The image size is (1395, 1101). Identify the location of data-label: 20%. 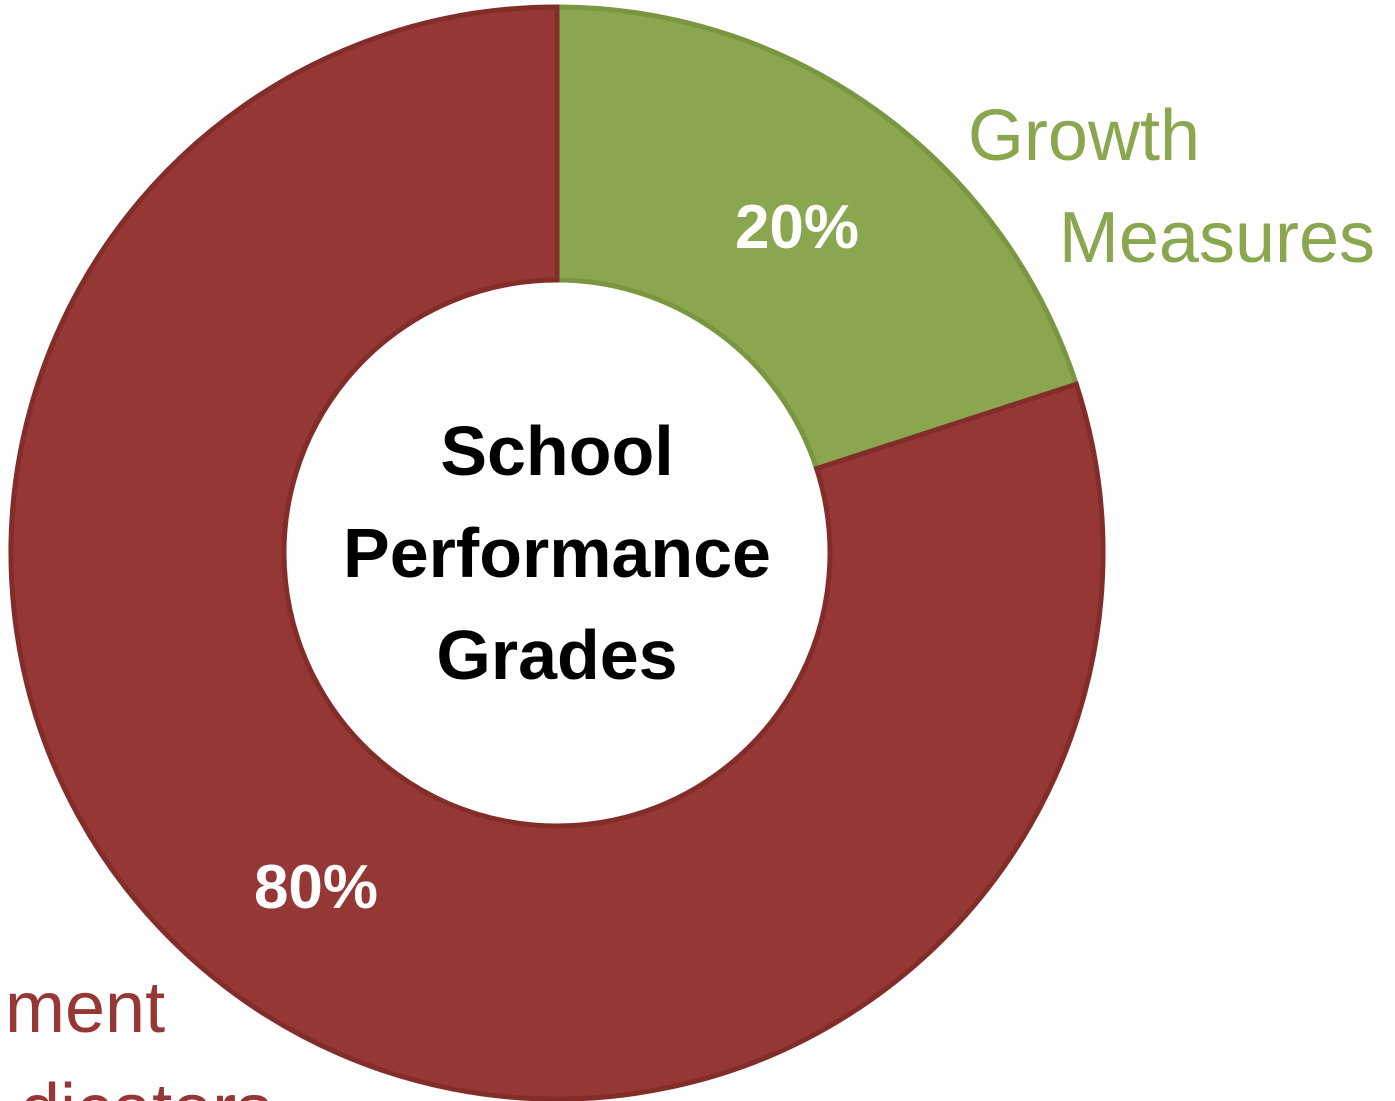
(797, 227).